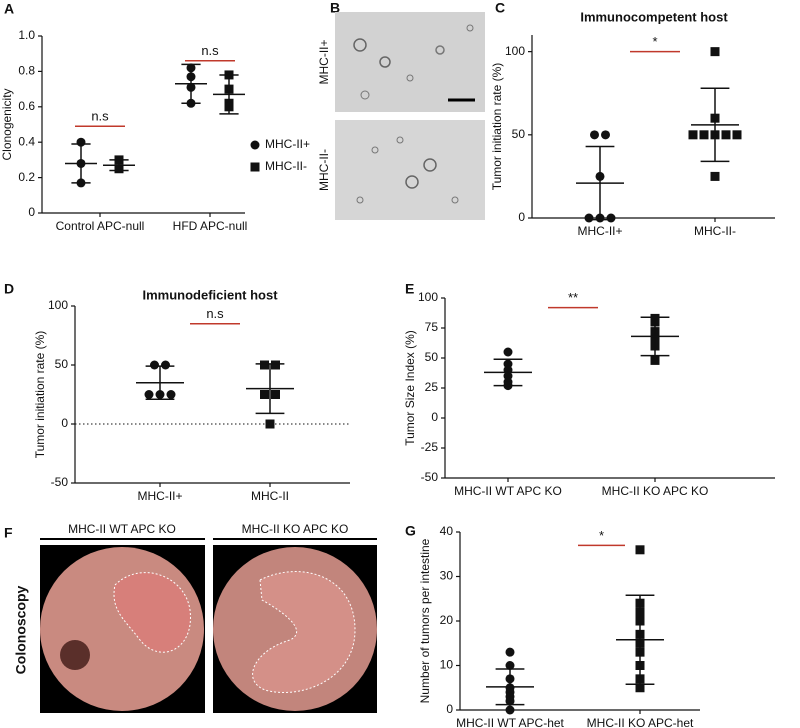  What do you see at coordinates (270, 496) in the screenshot?
I see `x-tick-label: MHC-II` at bounding box center [270, 496].